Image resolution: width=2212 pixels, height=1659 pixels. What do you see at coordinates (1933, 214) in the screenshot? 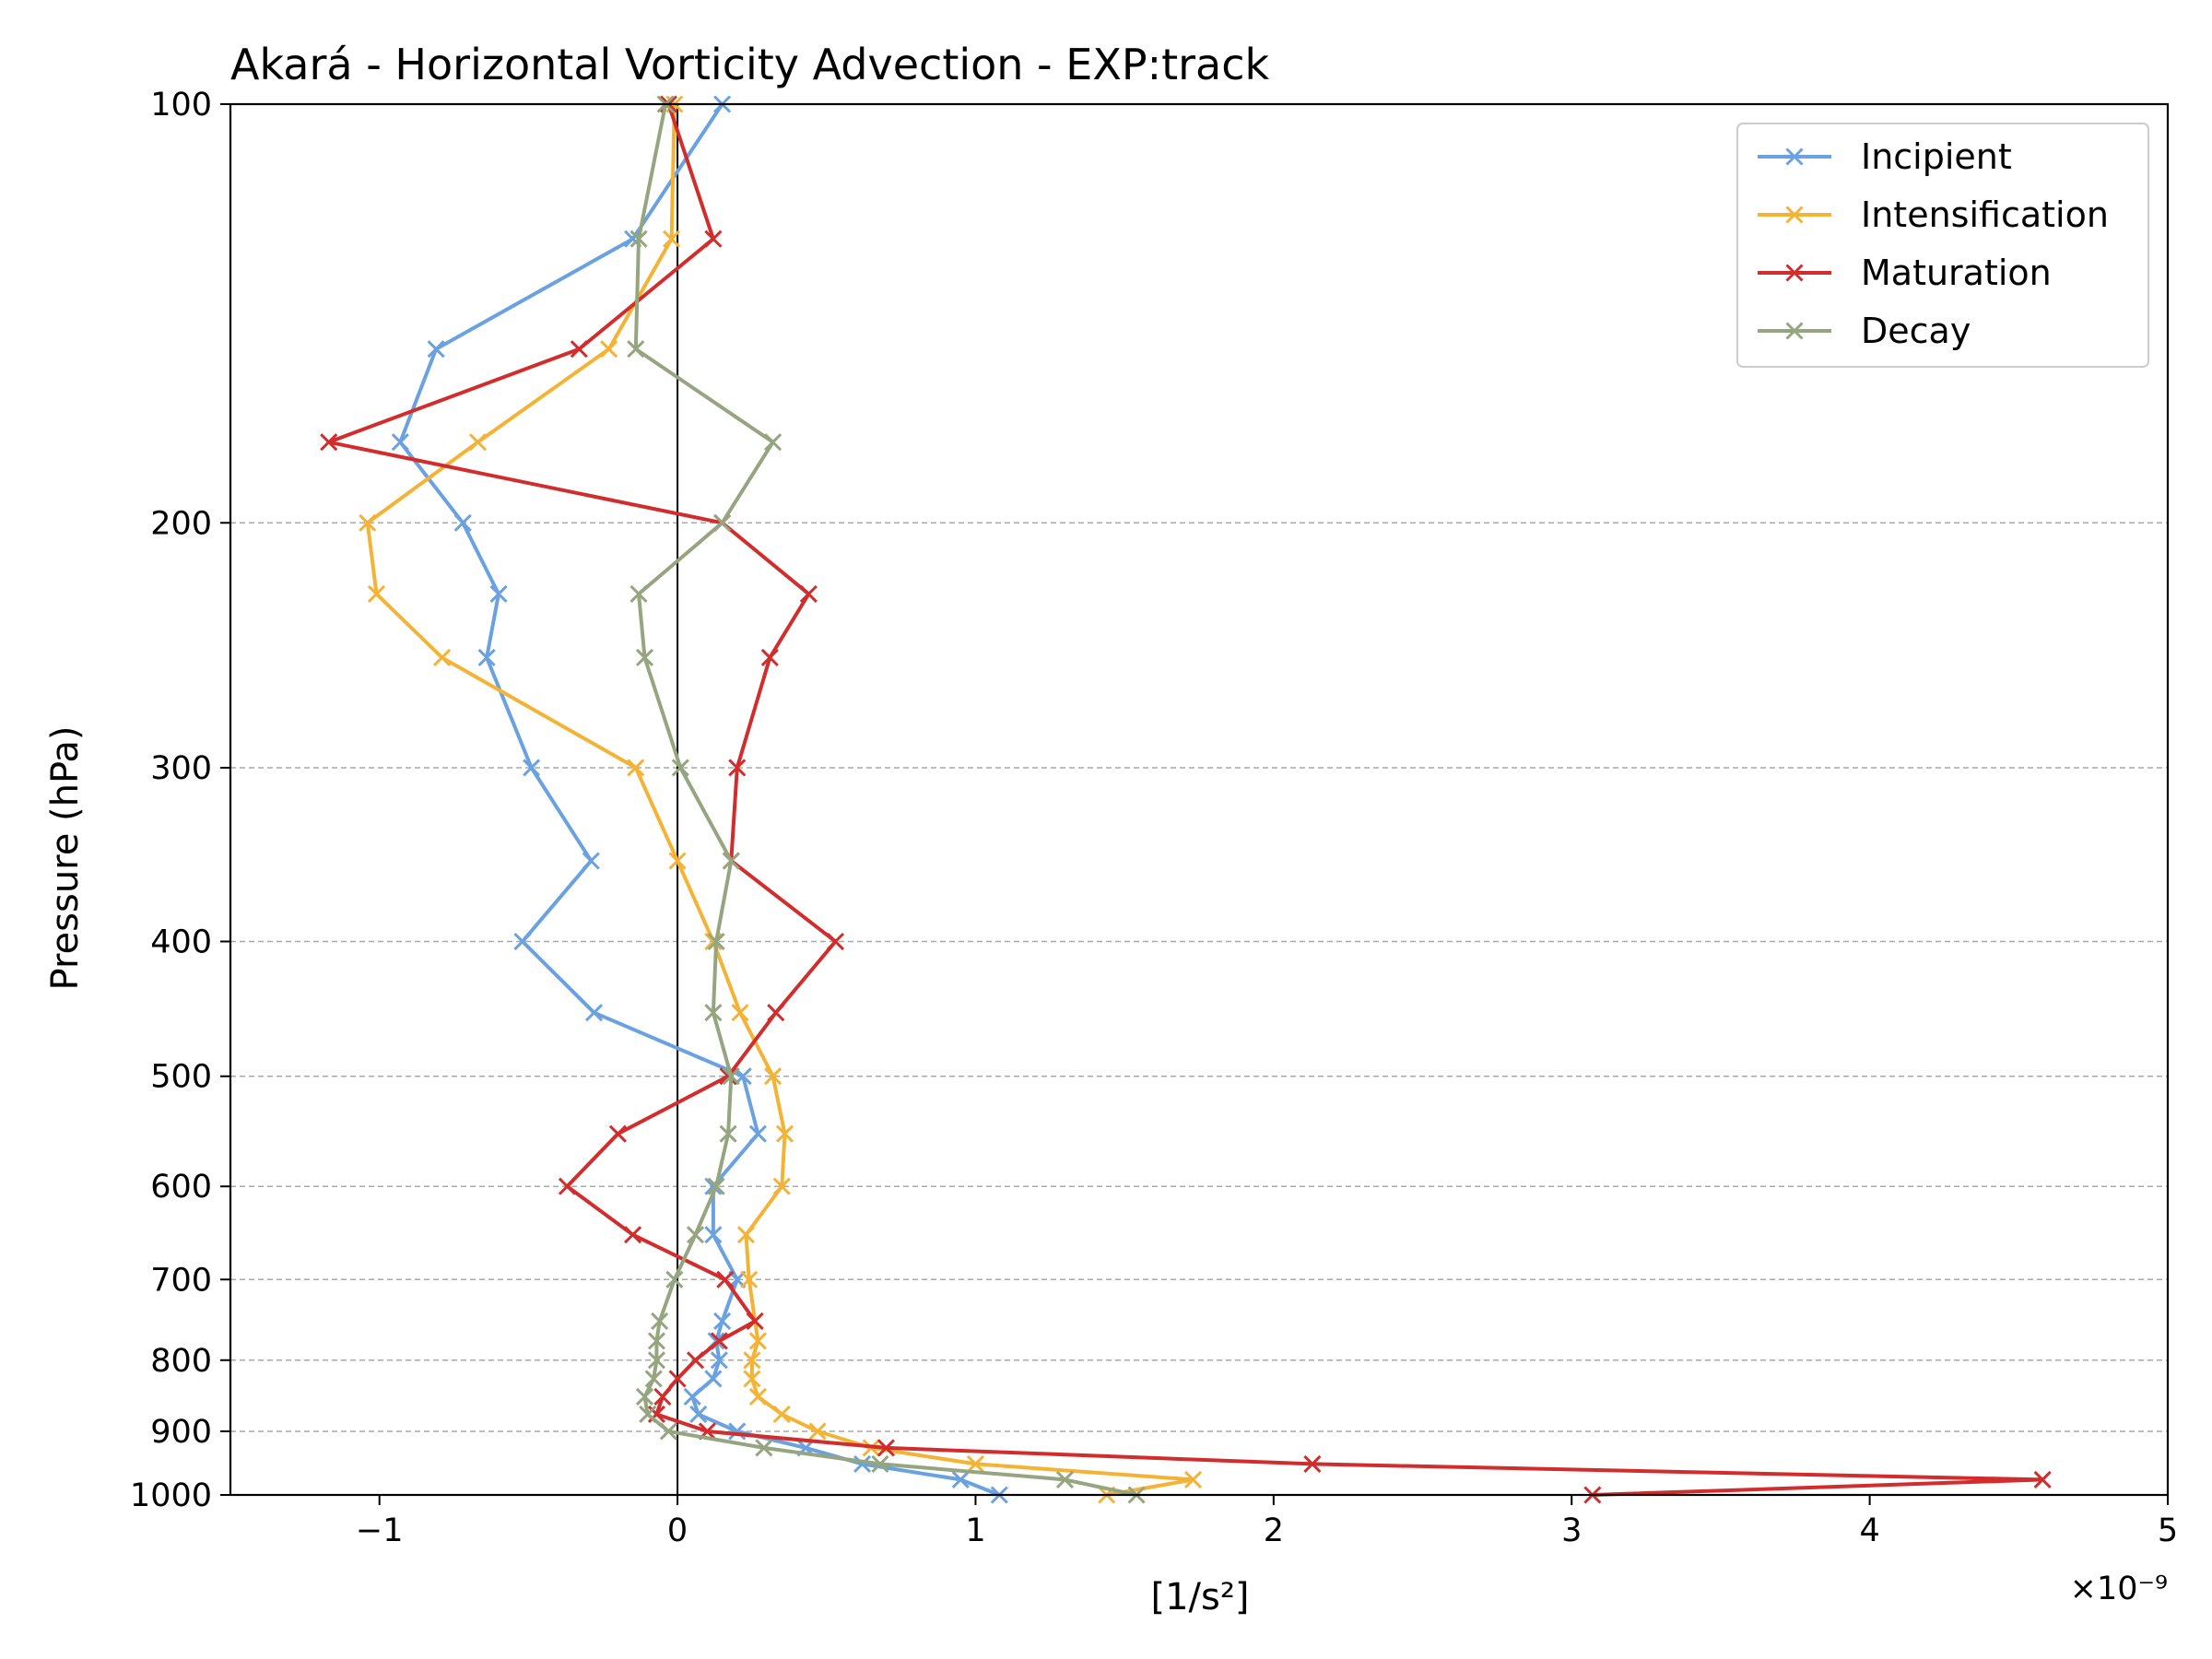
I see `legend-entry-intensification: Intensification` at bounding box center [1933, 214].